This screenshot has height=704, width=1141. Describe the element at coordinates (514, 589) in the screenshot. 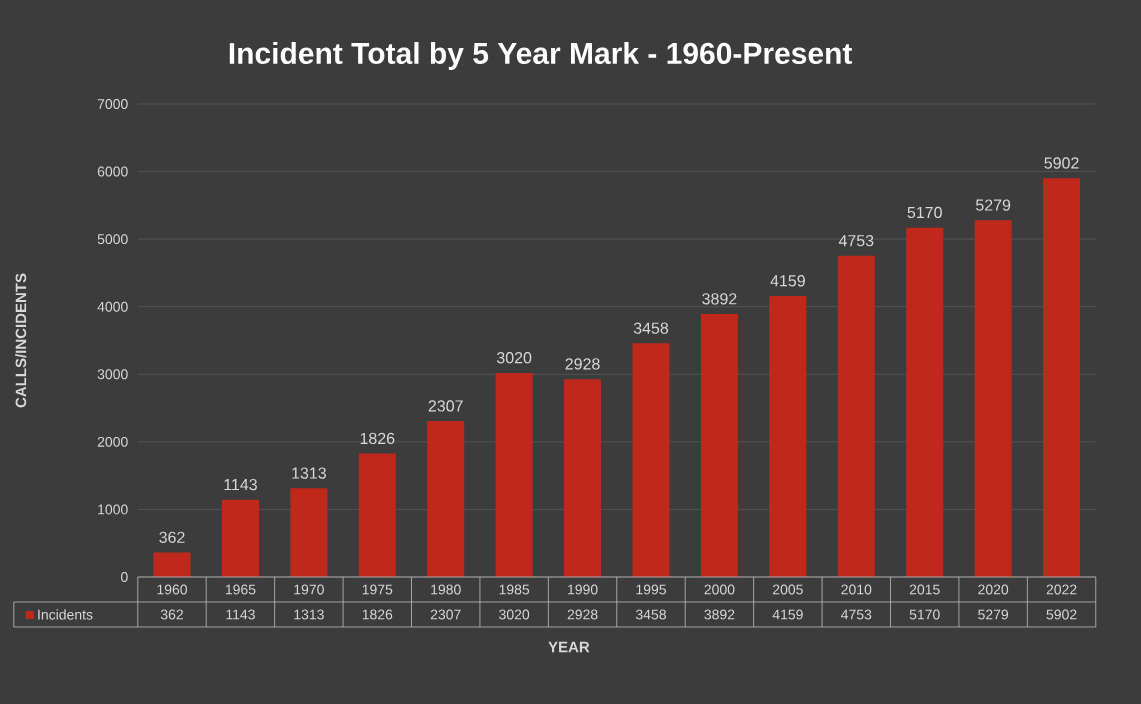

I see `x-tick-label: 1985` at that location.